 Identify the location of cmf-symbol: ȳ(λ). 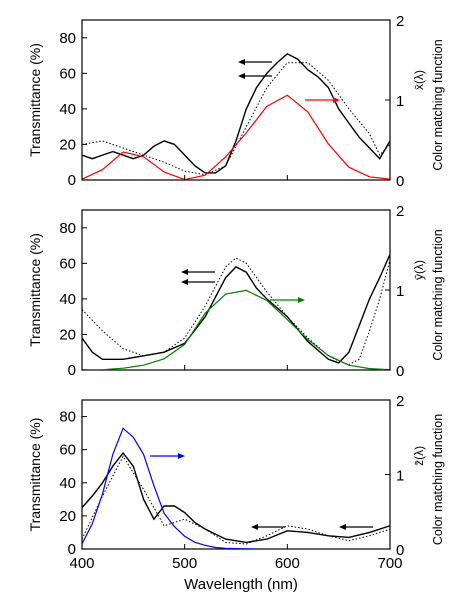
(419, 270).